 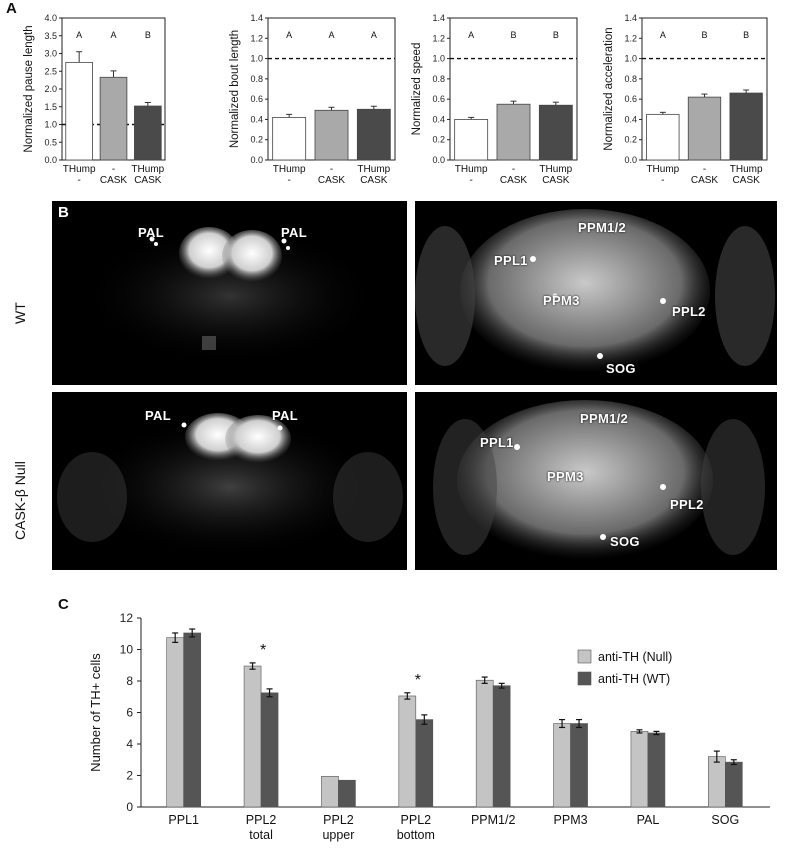 What do you see at coordinates (596, 481) in the screenshot?
I see `micrograph-null-posterior: PPM1/2 PPL1 PPM3 PPL2 SOG` at bounding box center [596, 481].